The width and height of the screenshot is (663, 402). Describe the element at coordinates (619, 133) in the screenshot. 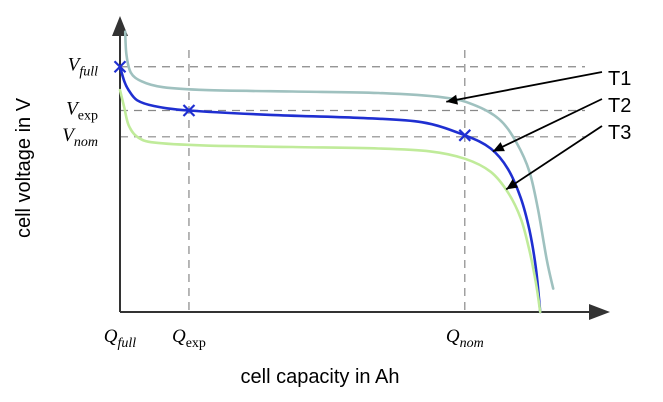

I see `series-label-t3: T3` at that location.